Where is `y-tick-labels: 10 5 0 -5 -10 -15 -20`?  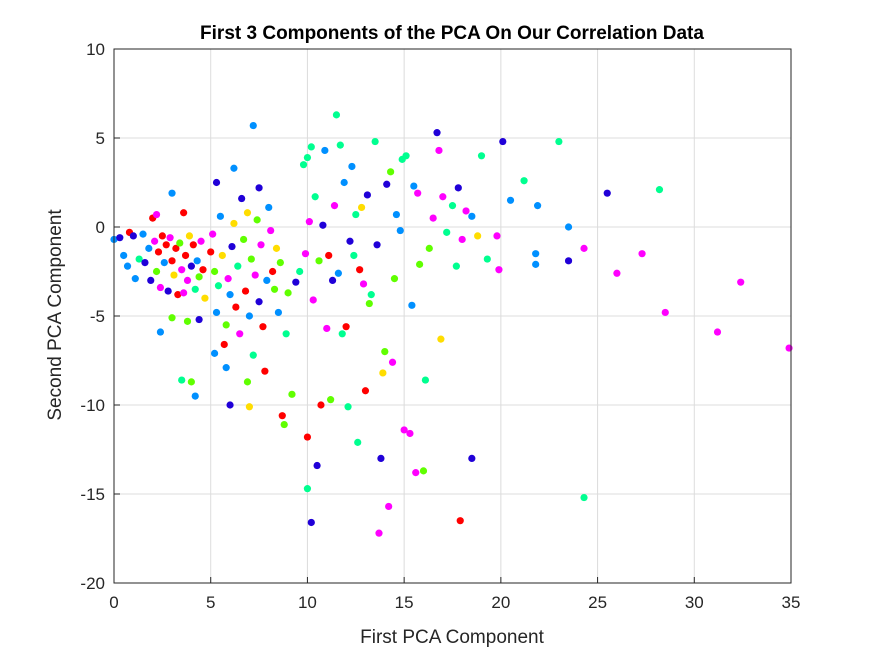 y-tick-labels: 10 5 0 -5 -10 -15 -20 is located at coordinates (92, 316).